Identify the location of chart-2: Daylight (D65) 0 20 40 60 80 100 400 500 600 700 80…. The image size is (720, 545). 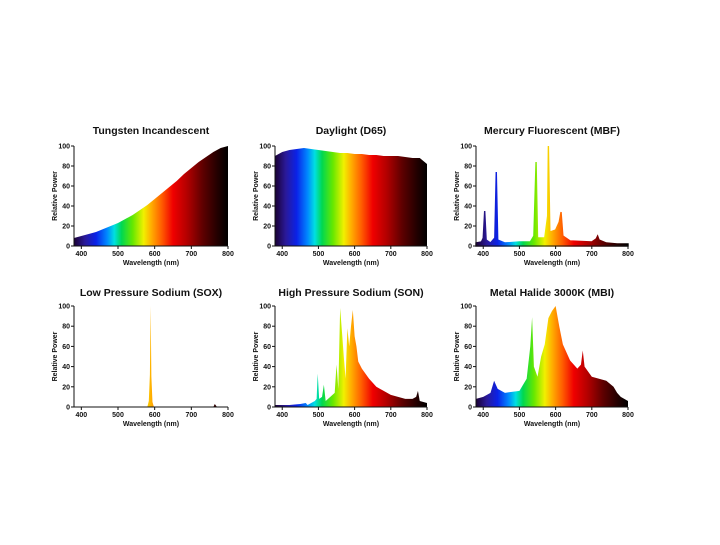
(343, 196).